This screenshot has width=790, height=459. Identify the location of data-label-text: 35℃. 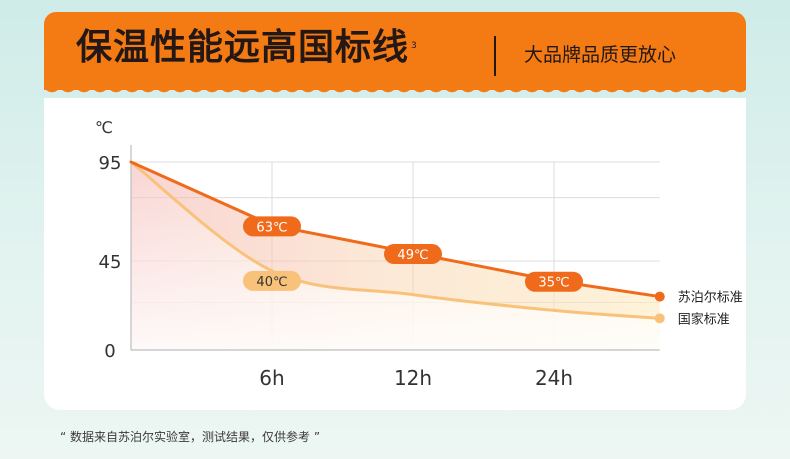
(553, 283).